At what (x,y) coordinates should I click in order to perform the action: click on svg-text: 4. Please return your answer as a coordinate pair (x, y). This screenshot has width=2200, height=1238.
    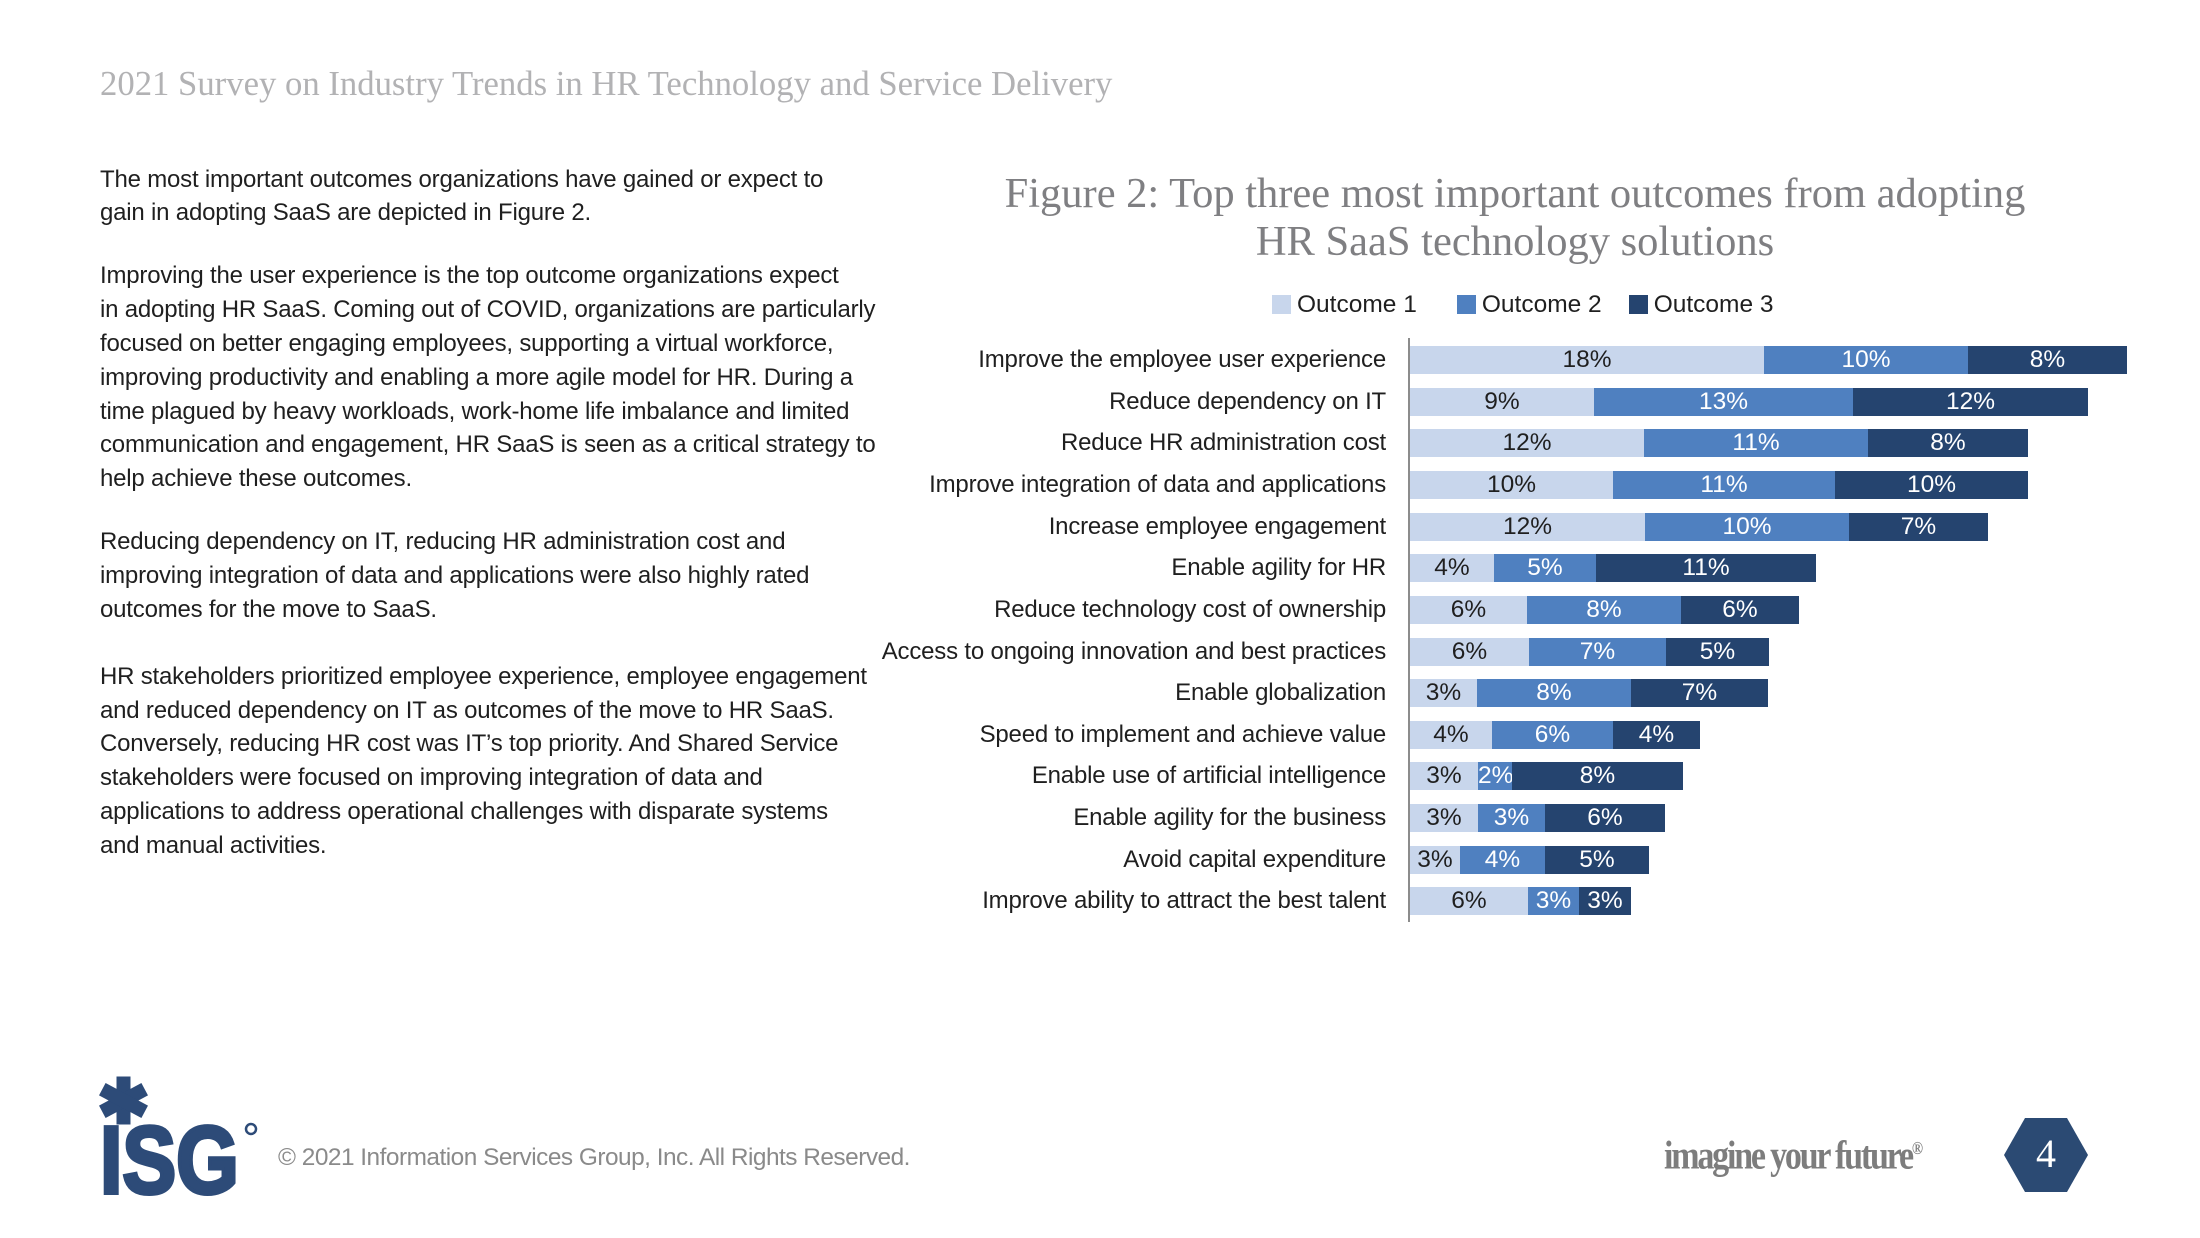
    Looking at the image, I should click on (2046, 1153).